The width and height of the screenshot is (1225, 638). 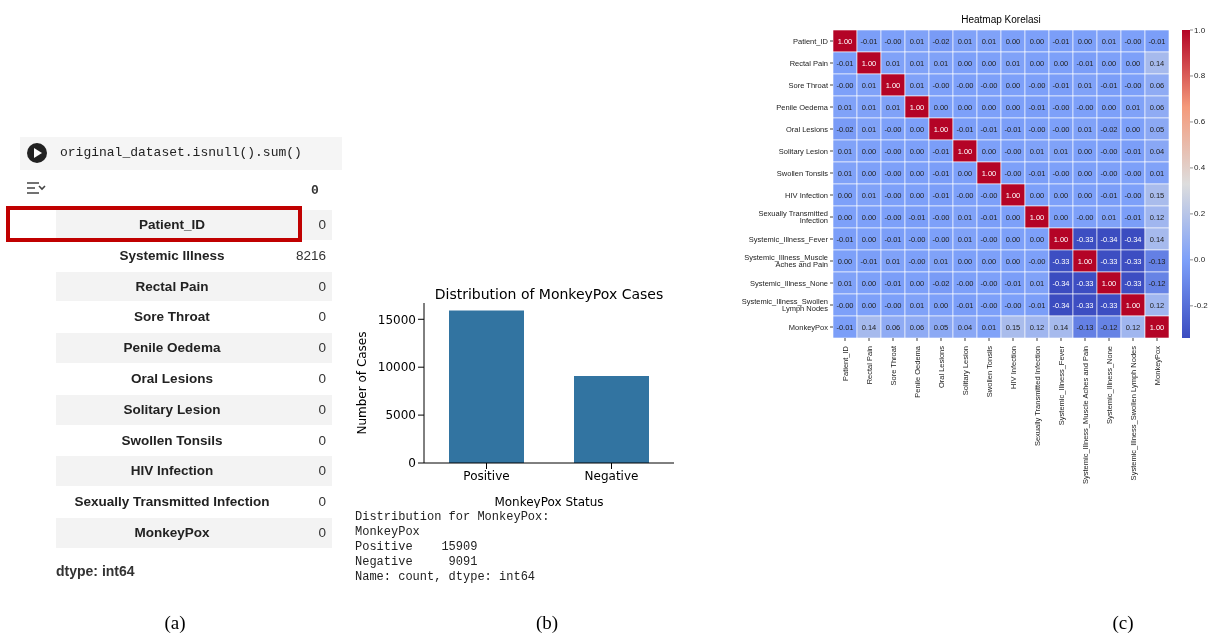 I want to click on text: Name: count, dtype: int64, so click(x=446, y=577).